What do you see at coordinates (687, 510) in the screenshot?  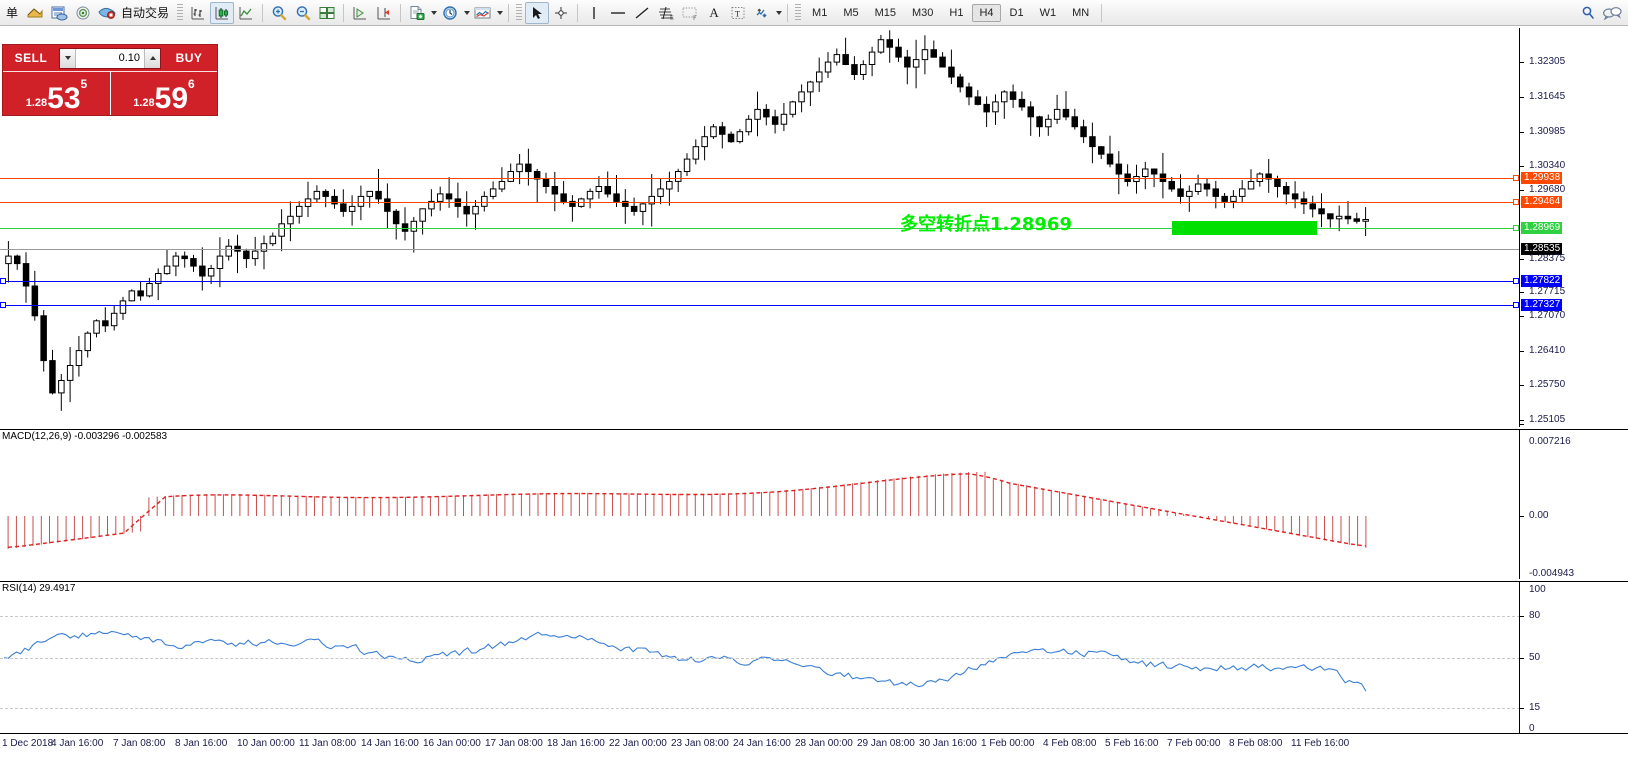 I see `macd-series` at bounding box center [687, 510].